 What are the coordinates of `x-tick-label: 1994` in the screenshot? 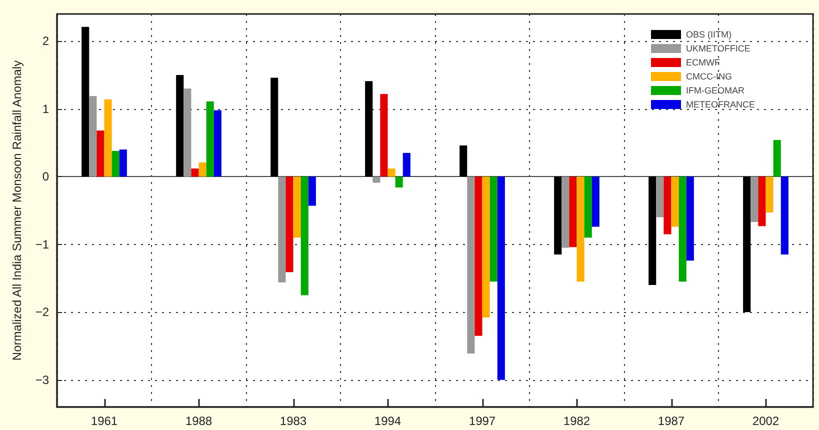 It's located at (388, 421).